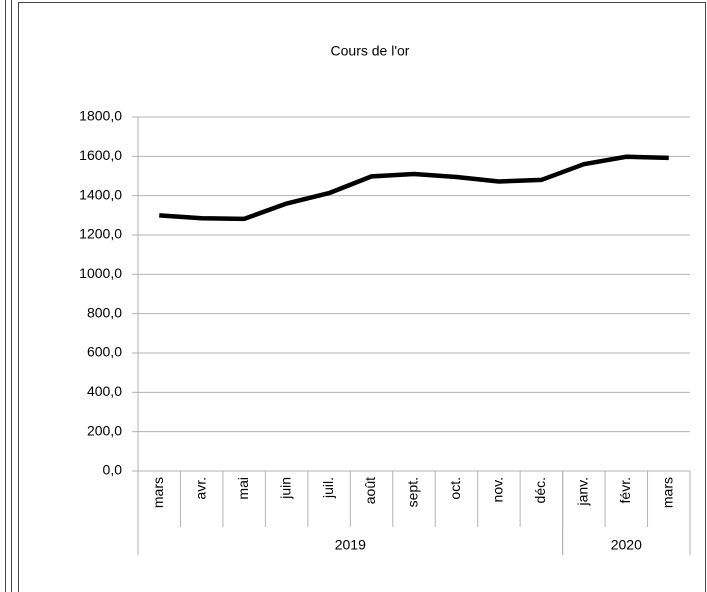 The image size is (707, 592). Describe the element at coordinates (370, 51) in the screenshot. I see `chart-title: Cours de l'or` at that location.